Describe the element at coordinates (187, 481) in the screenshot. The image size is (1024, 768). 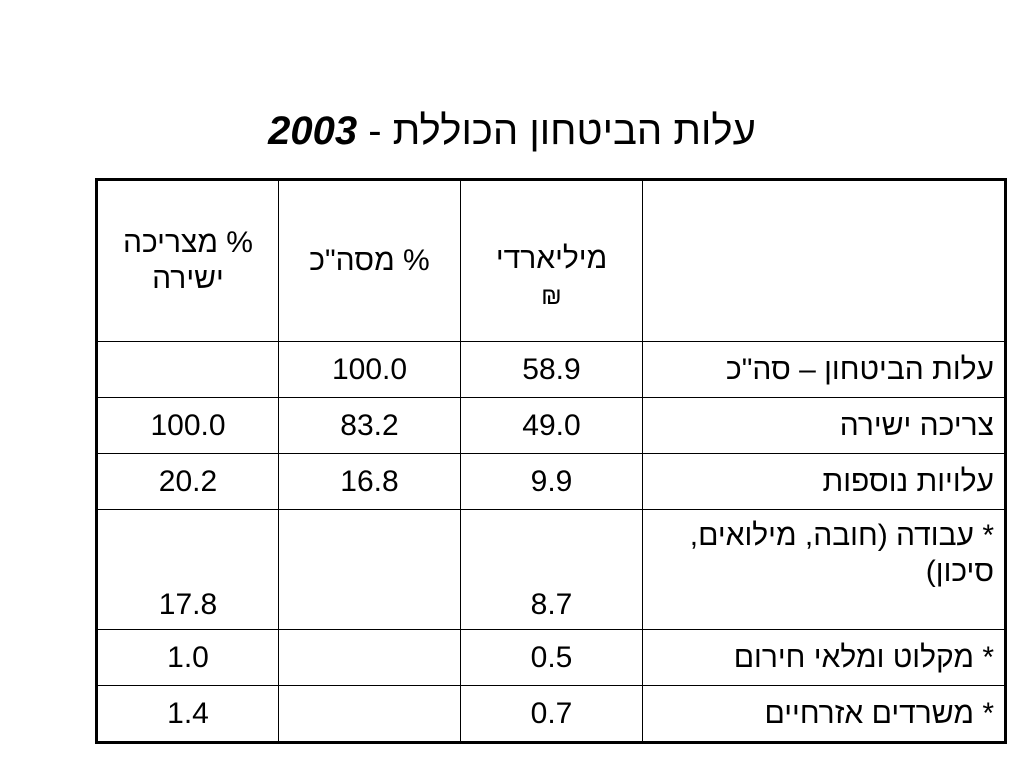
I see `row-pct-direct: 20.2` at that location.